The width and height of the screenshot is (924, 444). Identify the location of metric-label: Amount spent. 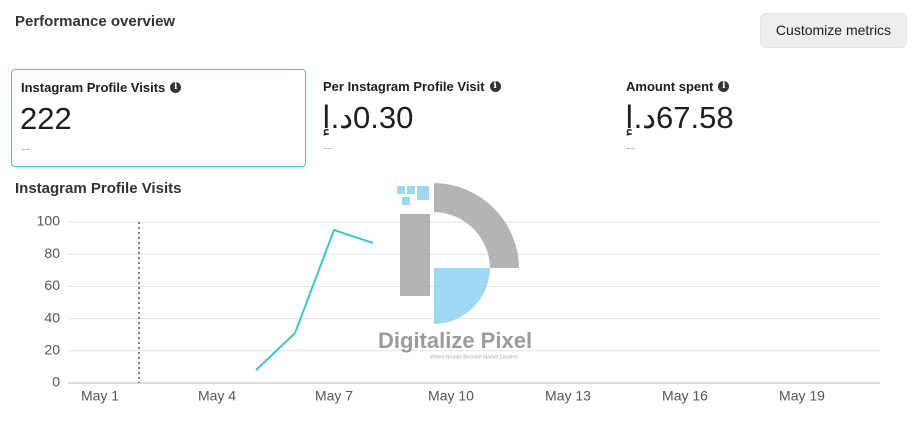
(670, 86).